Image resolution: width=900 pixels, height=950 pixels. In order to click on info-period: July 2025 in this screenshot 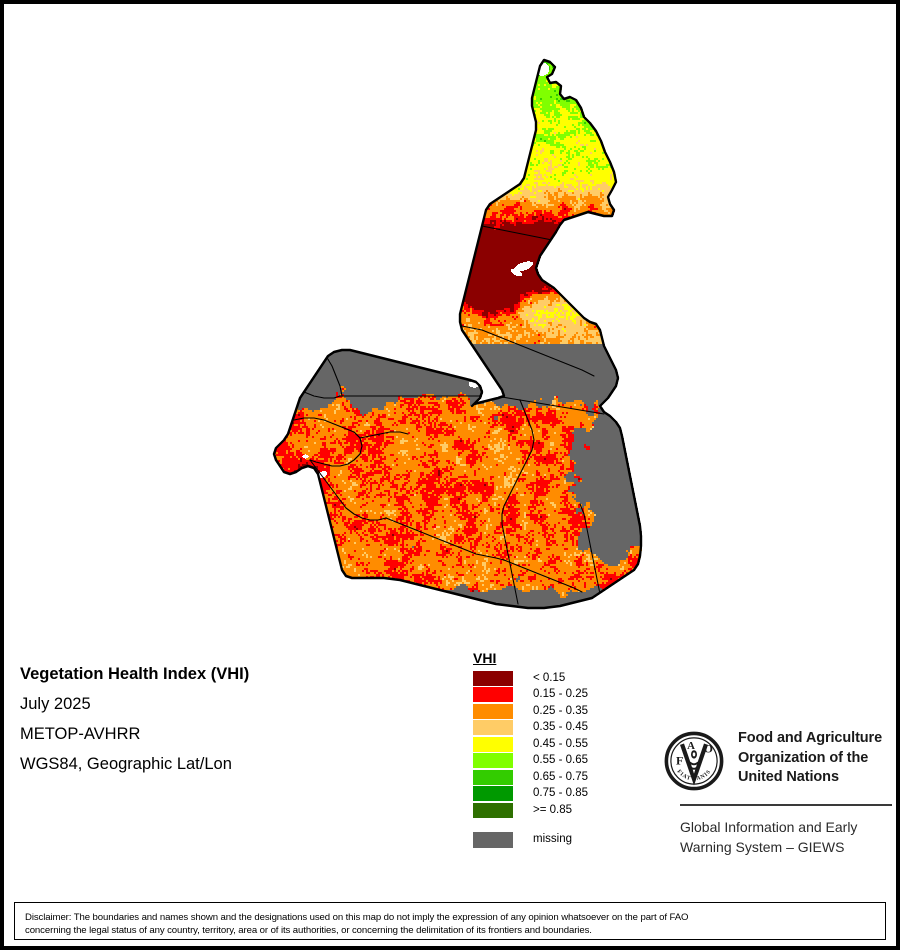, I will do `click(55, 704)`.